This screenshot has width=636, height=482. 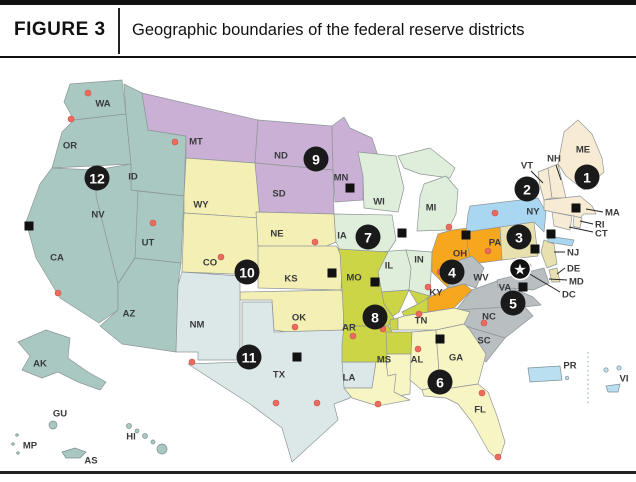 I want to click on state-label-vt: VT, so click(x=527, y=166).